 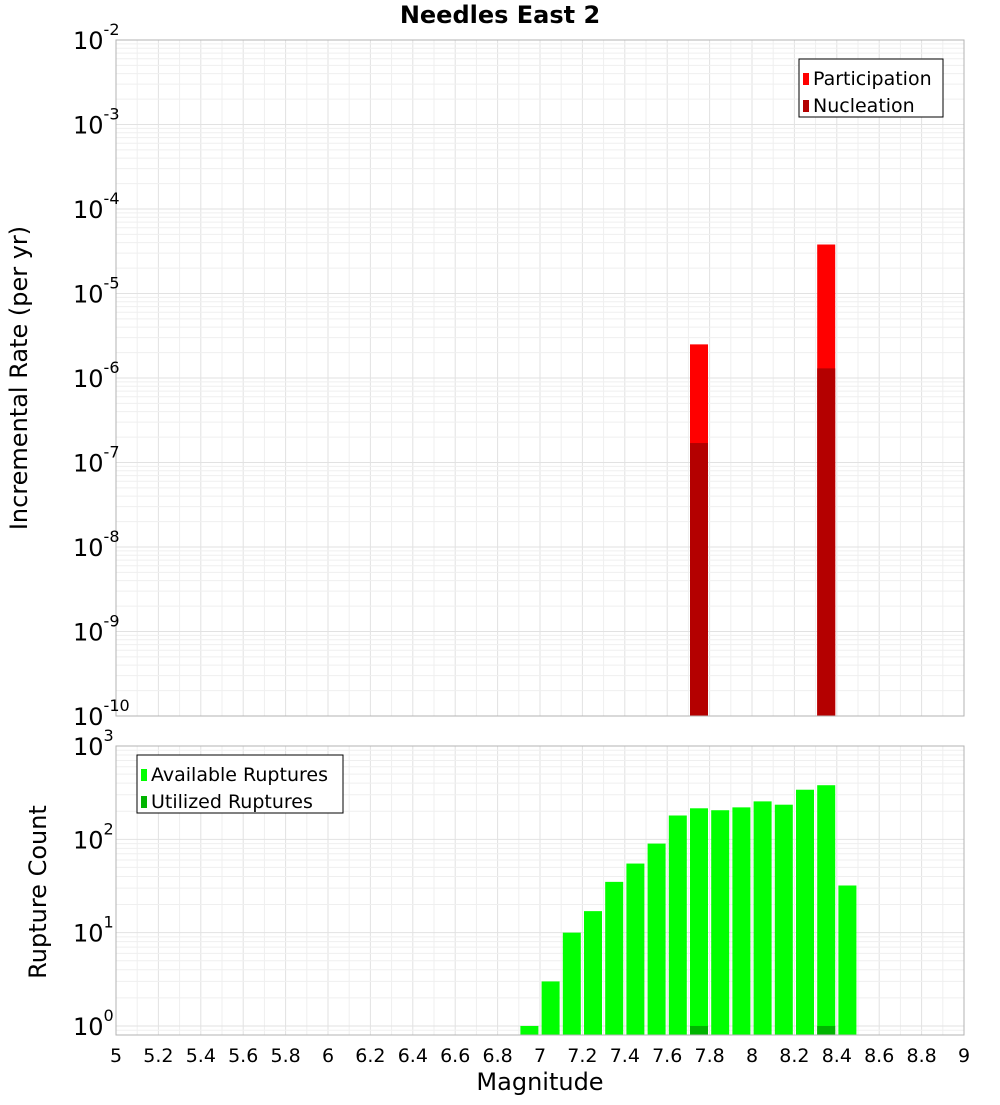 I want to click on x-tick-label: 7.4, so click(x=625, y=1056).